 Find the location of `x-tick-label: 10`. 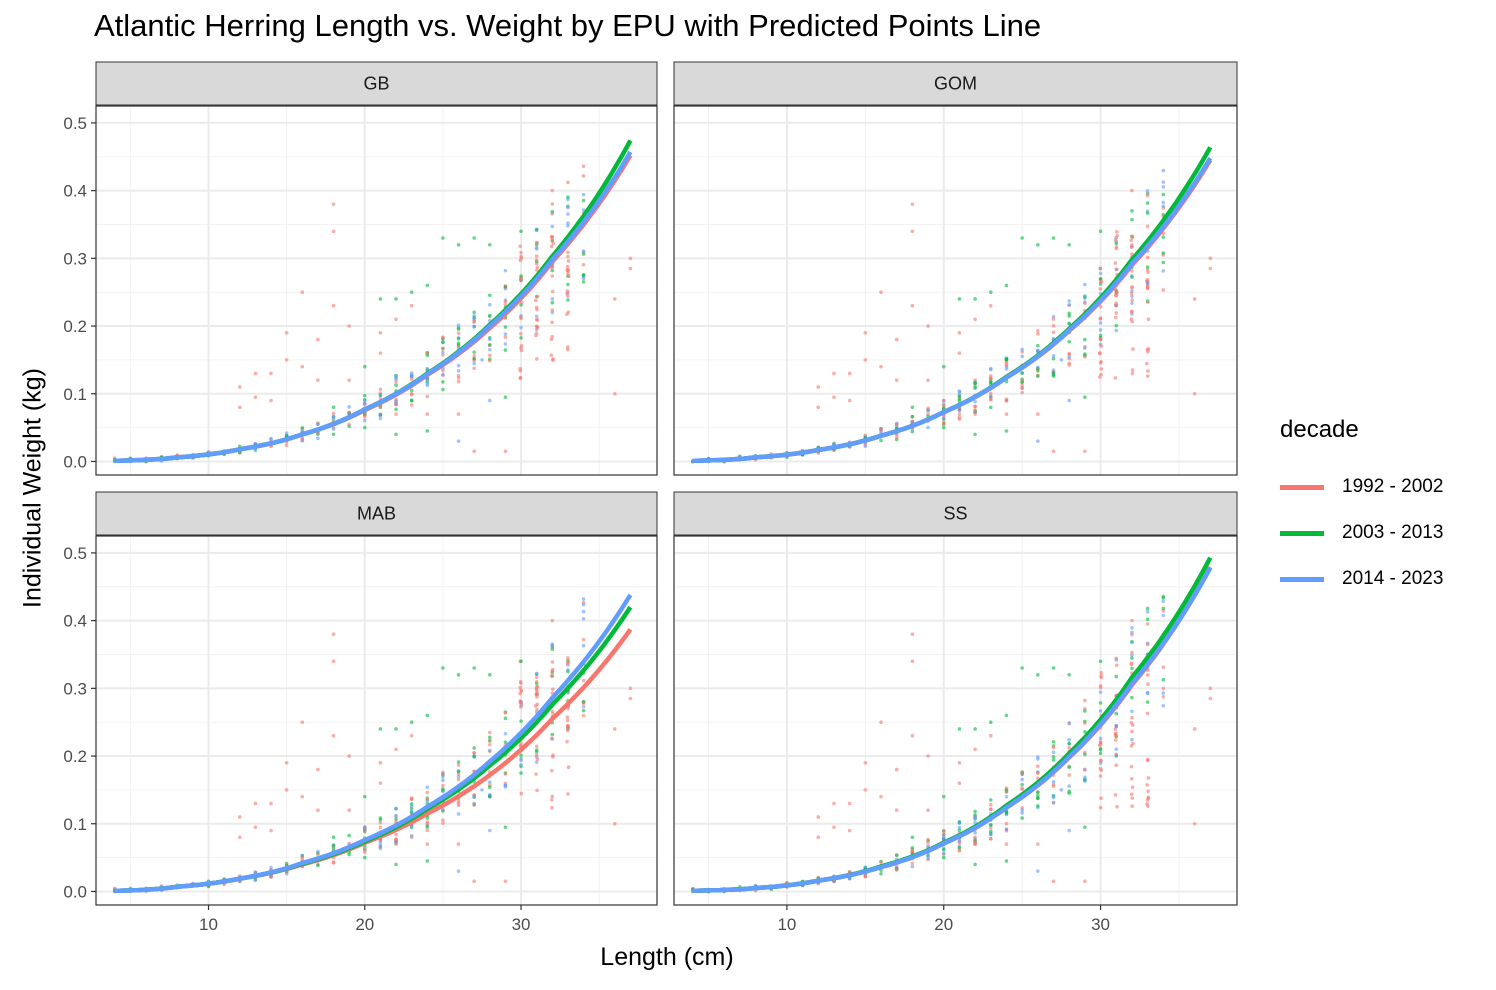

x-tick-label: 10 is located at coordinates (786, 924).